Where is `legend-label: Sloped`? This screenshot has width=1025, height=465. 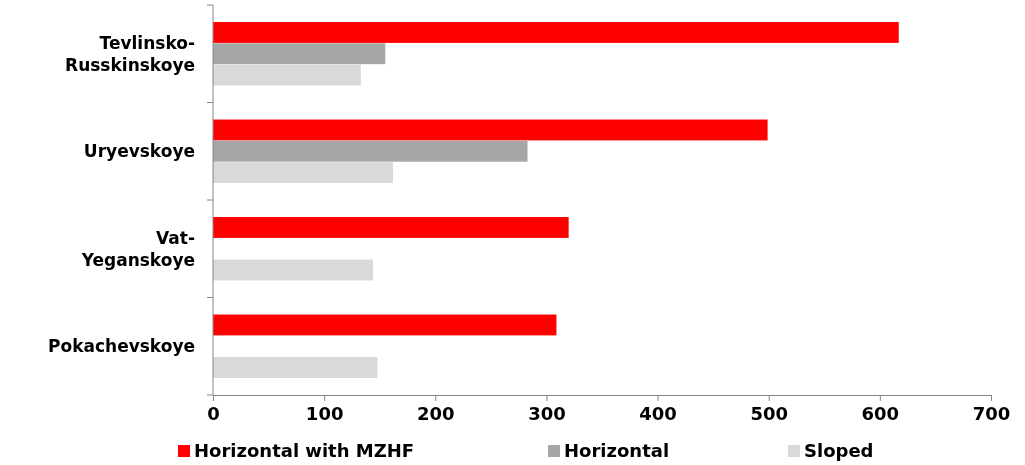
legend-label: Sloped is located at coordinates (839, 451).